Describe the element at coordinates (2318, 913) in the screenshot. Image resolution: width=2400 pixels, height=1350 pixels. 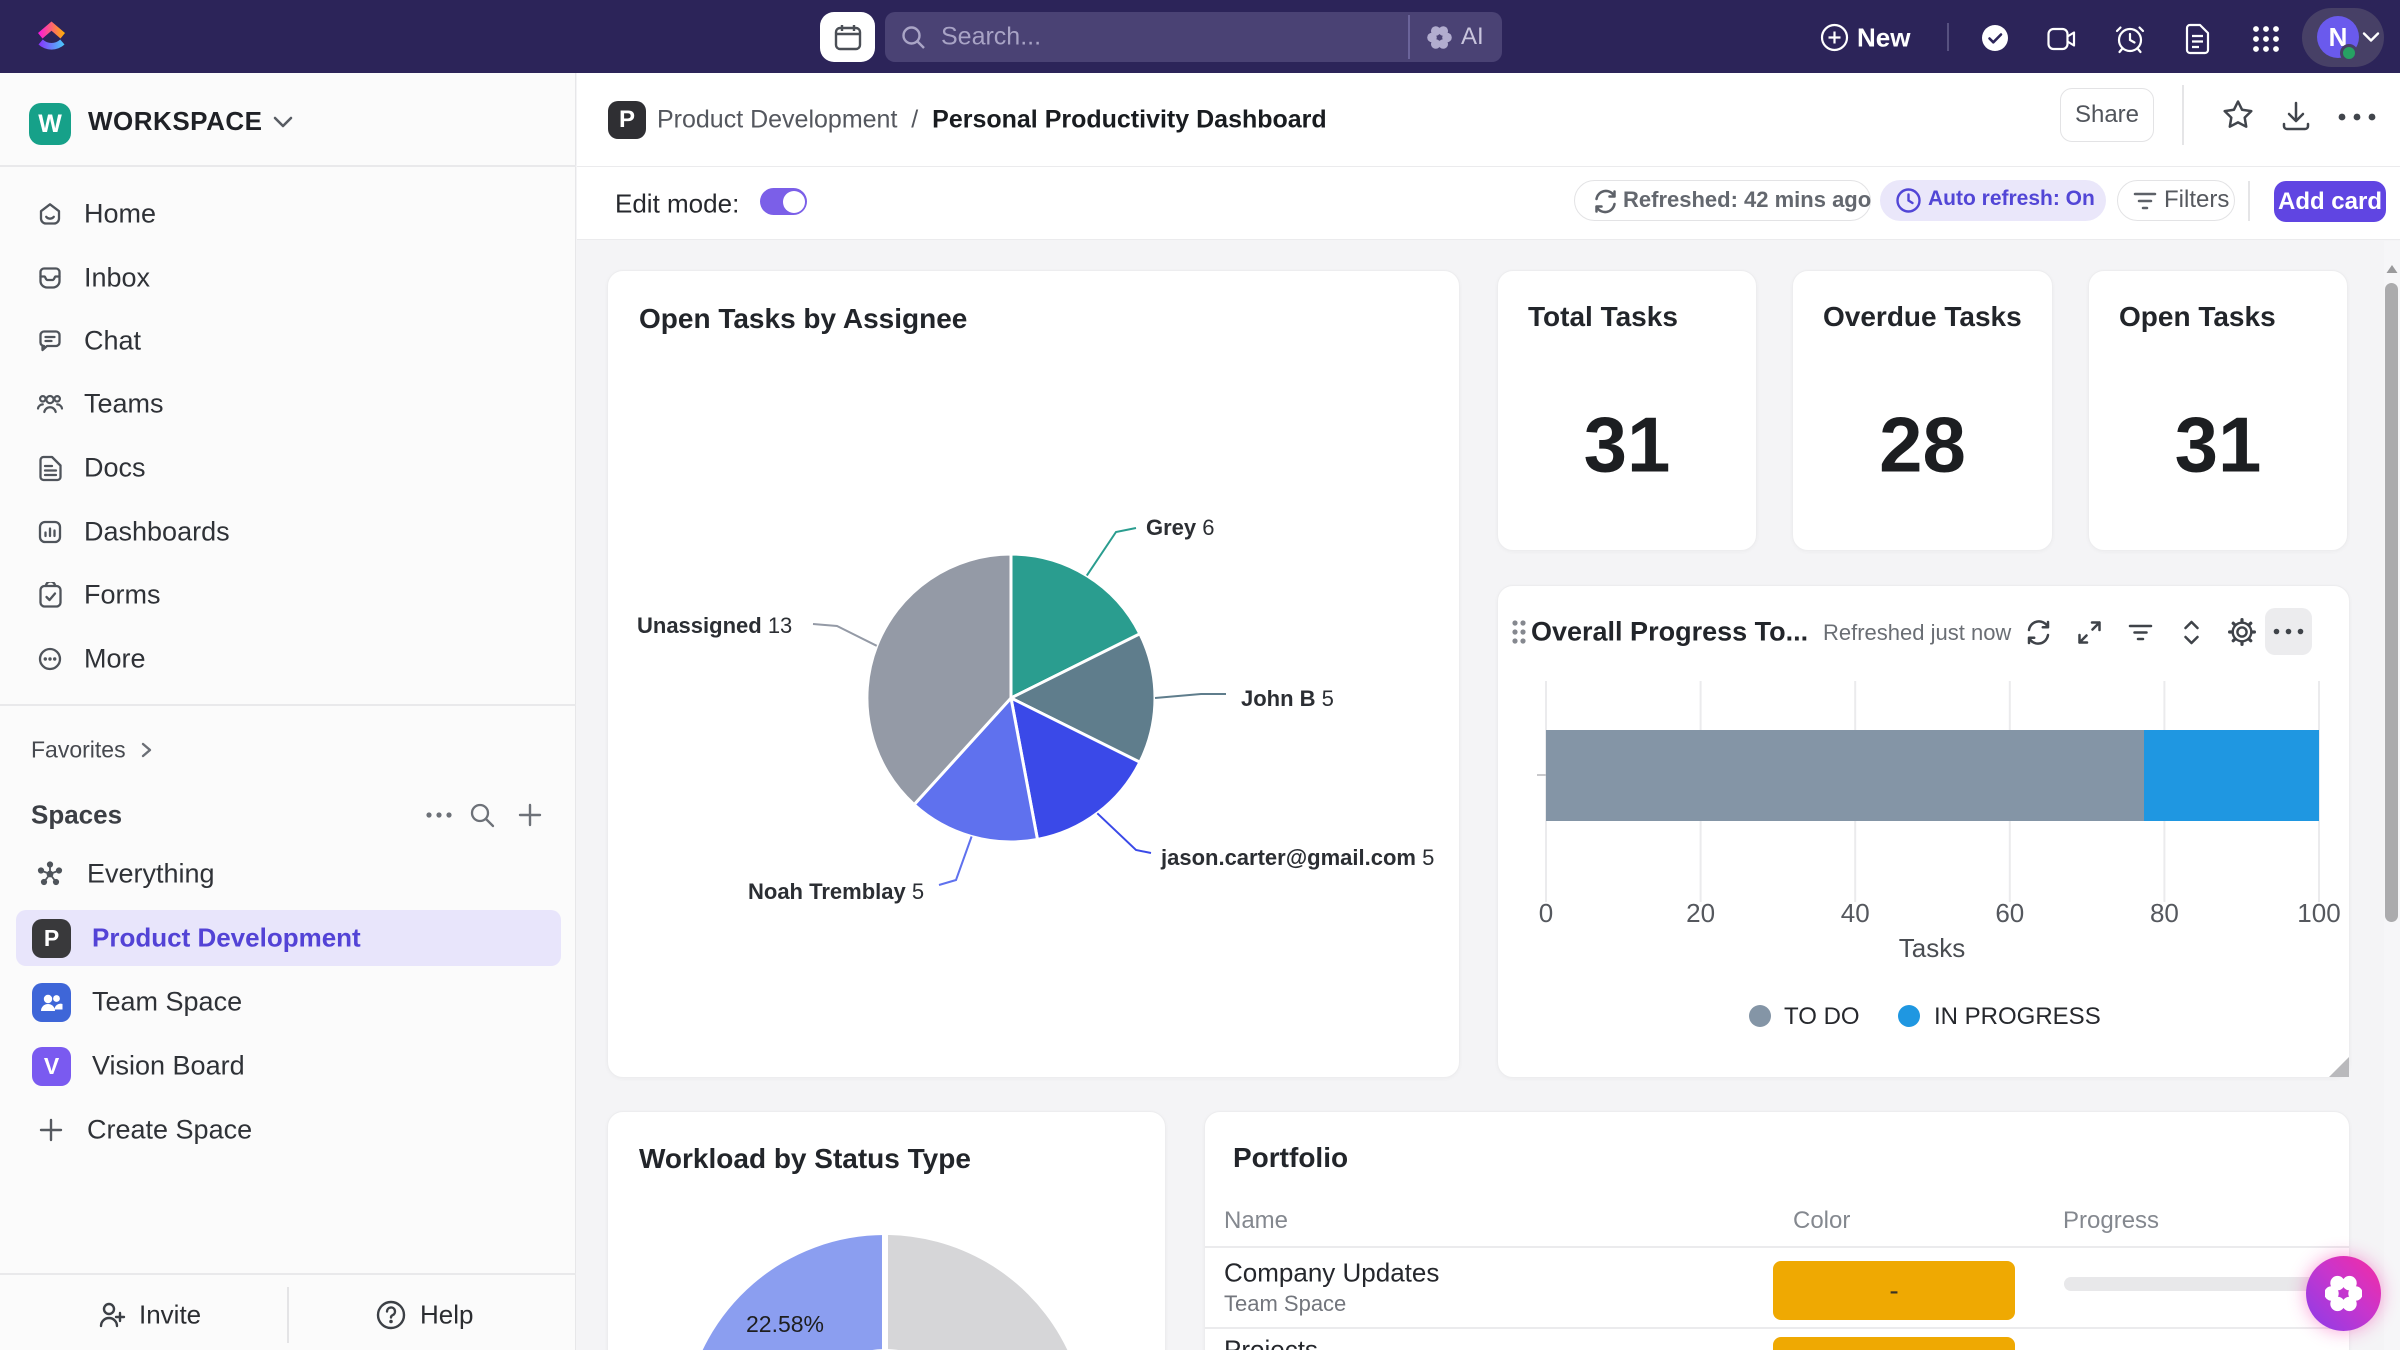
I see `svg-text: 100` at that location.